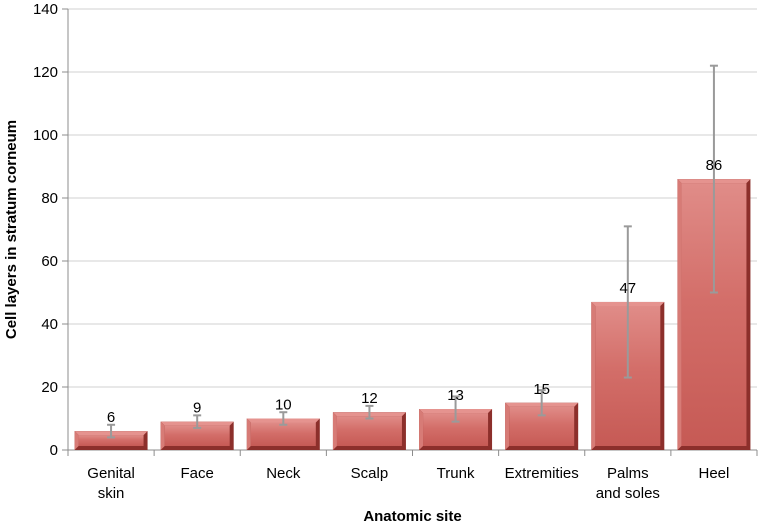  I want to click on x-tick-label: Heel, so click(714, 473).